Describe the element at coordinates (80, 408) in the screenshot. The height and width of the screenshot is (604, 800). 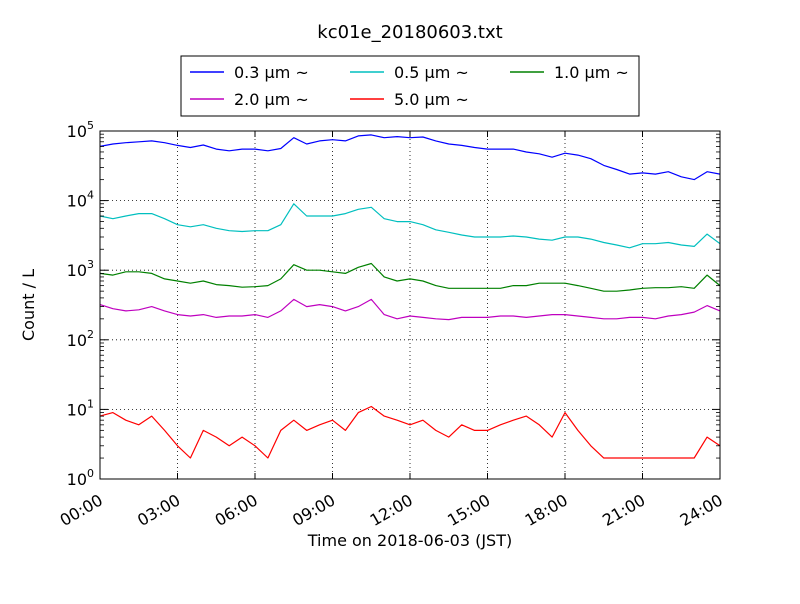
I see `y-tick-label: 10¹` at that location.